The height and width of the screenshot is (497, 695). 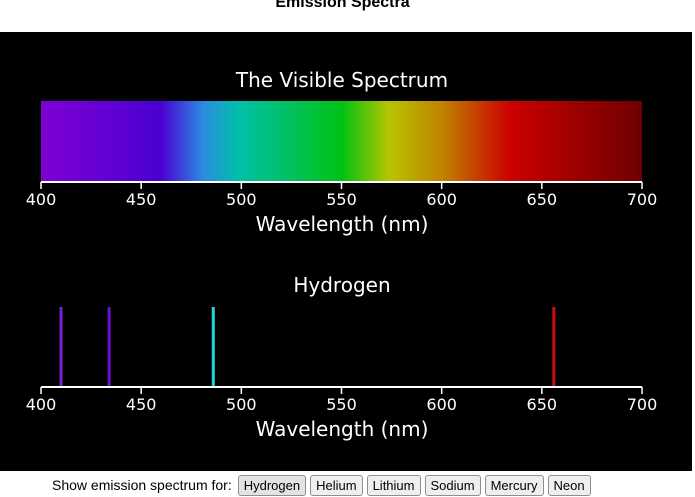 I want to click on emission-tick-label: 700, so click(x=642, y=404).